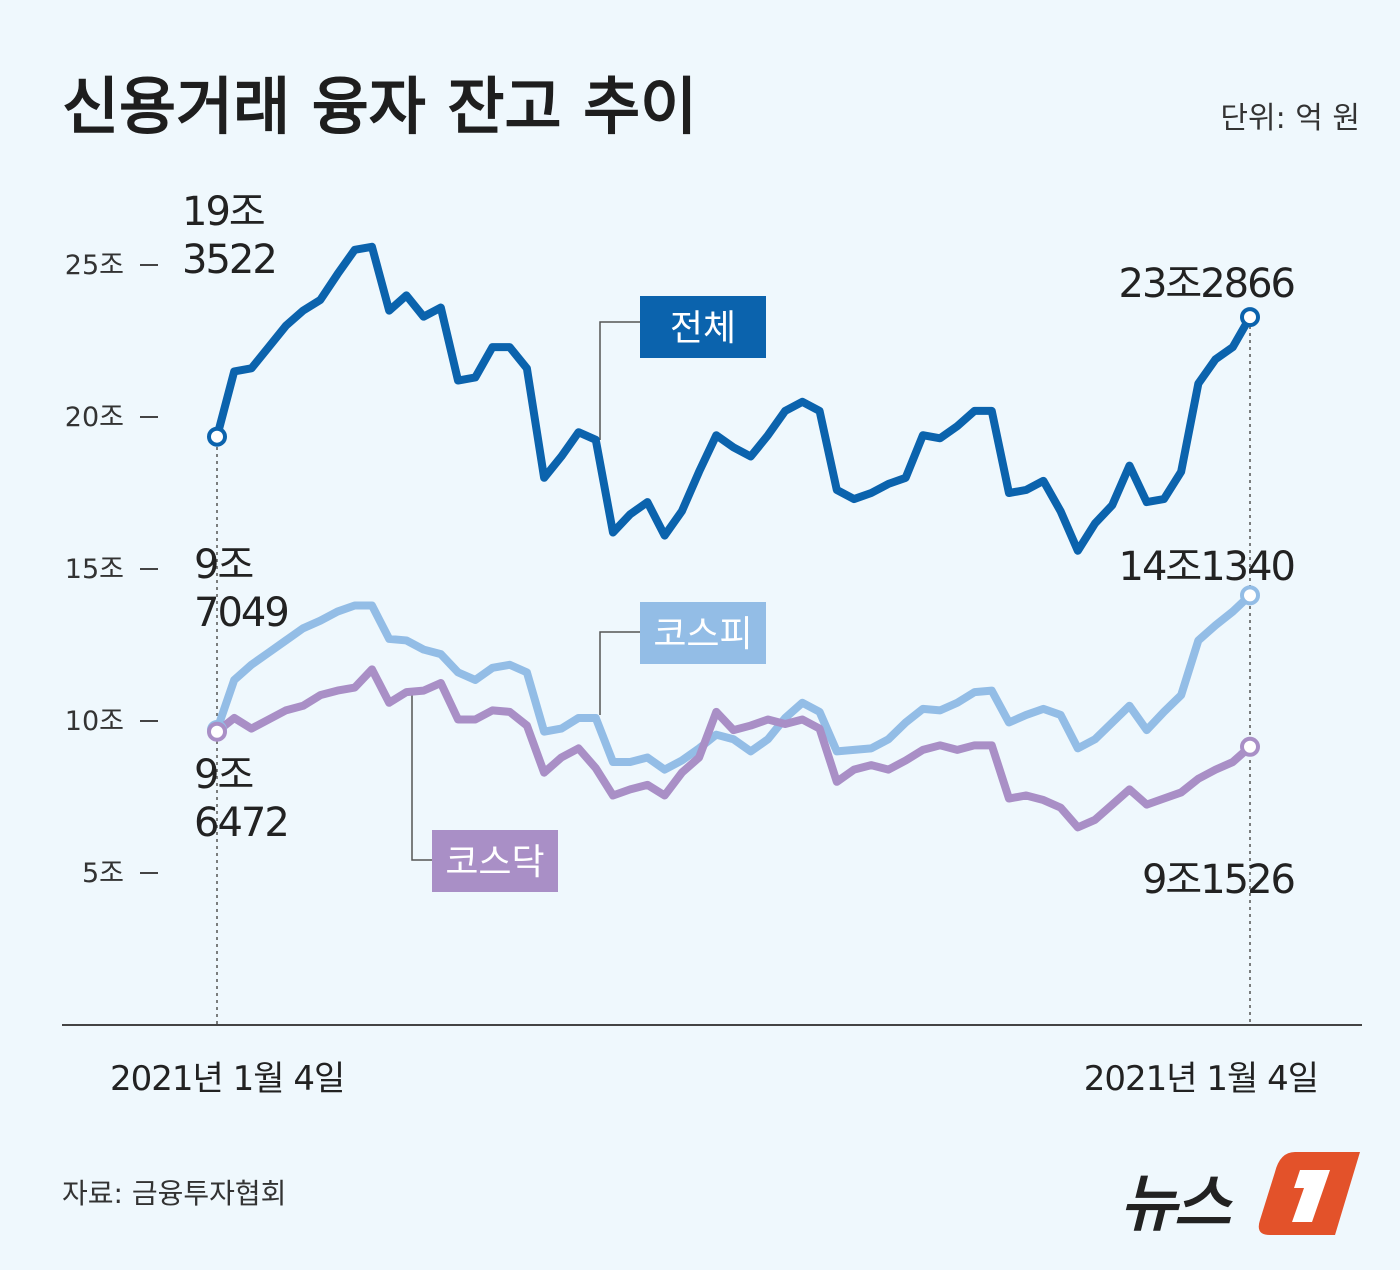 The image size is (1400, 1270). I want to click on source-label: 자료: 금융투자협회, so click(174, 1193).